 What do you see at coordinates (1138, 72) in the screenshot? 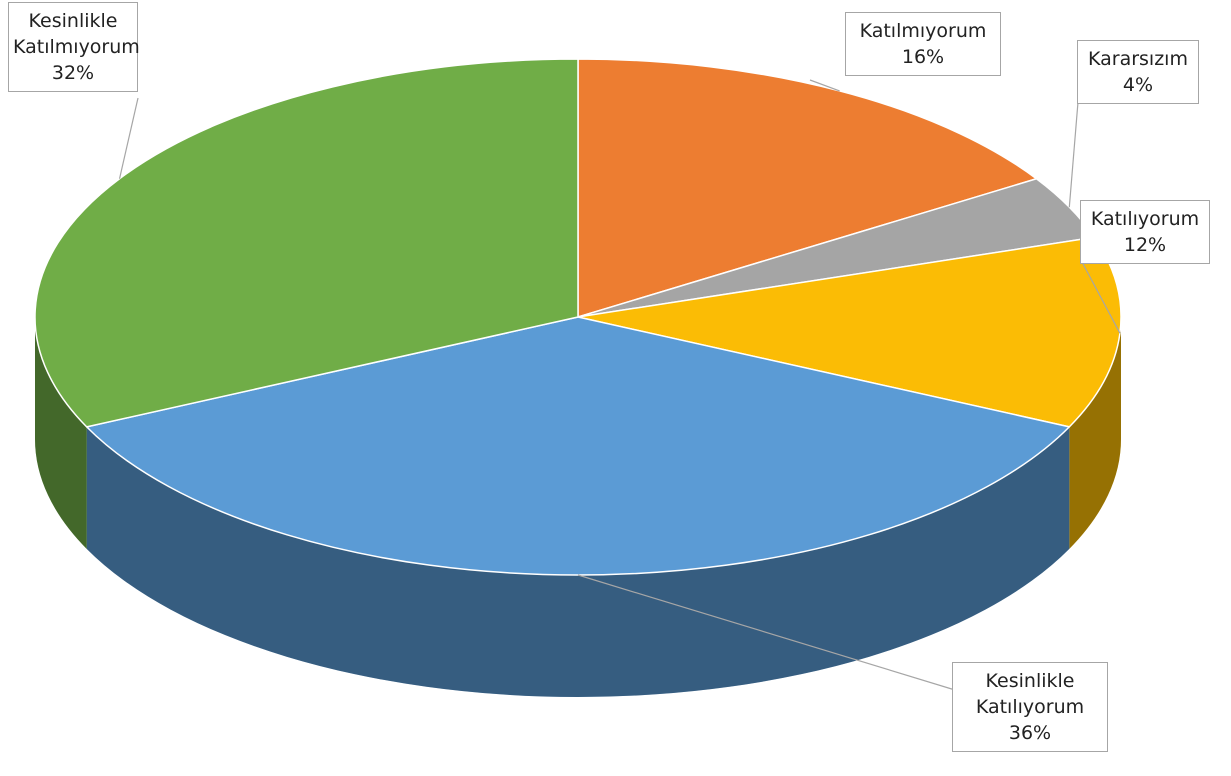
I see `data-label: Kararsızım 4%` at bounding box center [1138, 72].